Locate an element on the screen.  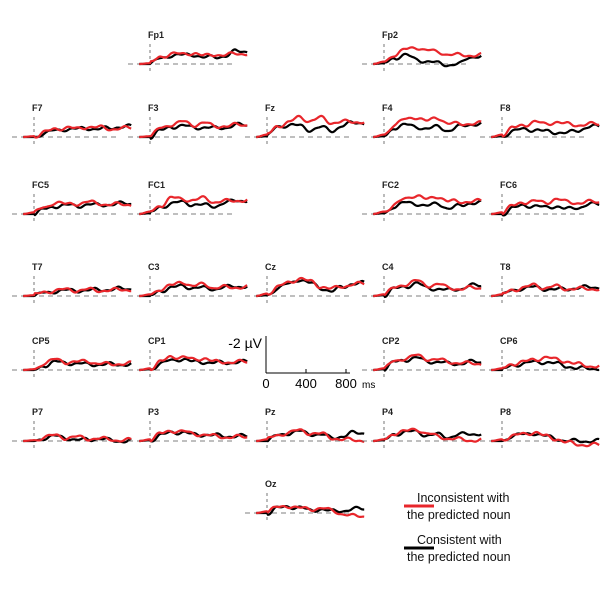
electrode-panel-fp1: Fp1 is located at coordinates (188, 52).